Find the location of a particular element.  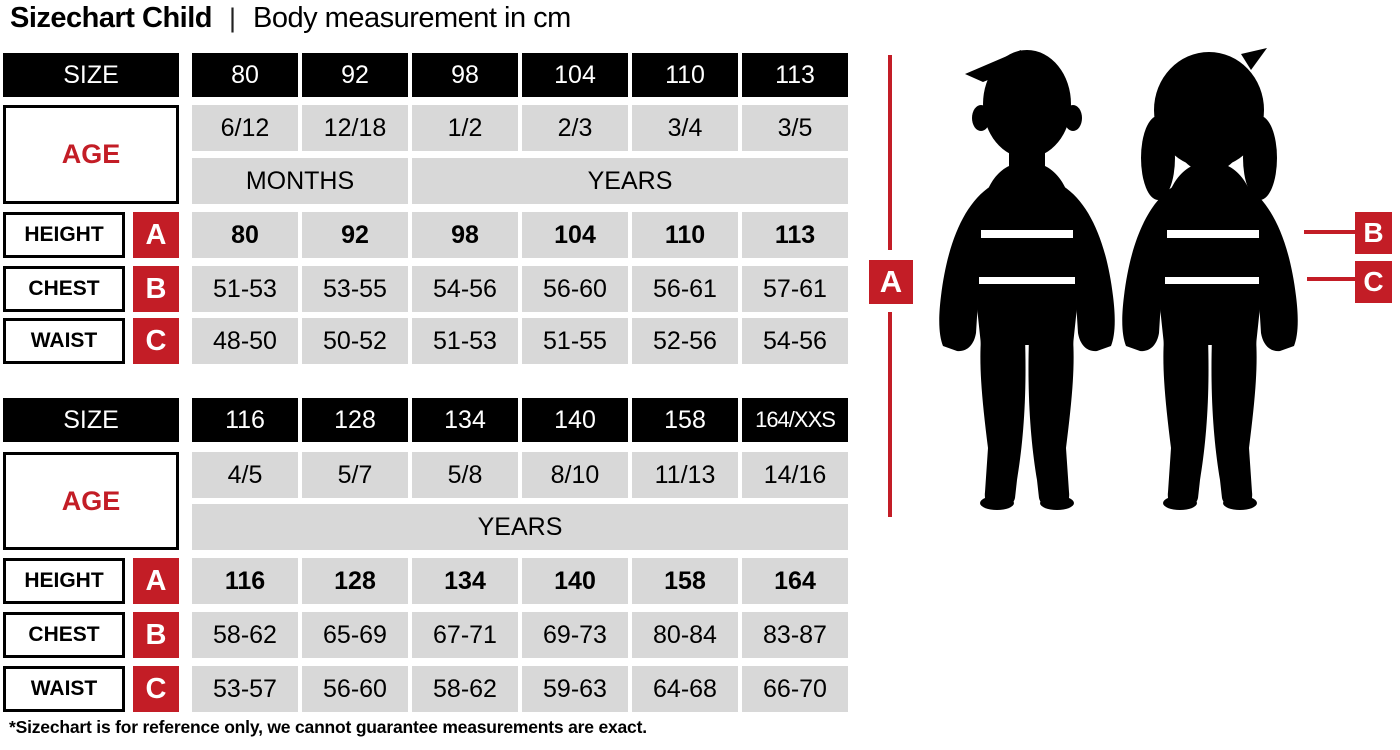

chest-cell: 53-55 is located at coordinates (355, 289).